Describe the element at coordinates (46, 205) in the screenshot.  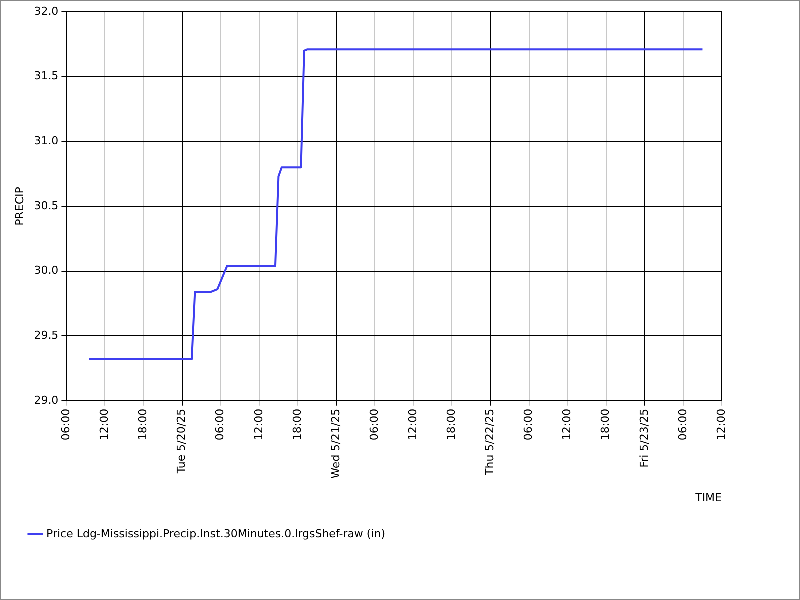
I see `y-tick-label: 30.5` at that location.